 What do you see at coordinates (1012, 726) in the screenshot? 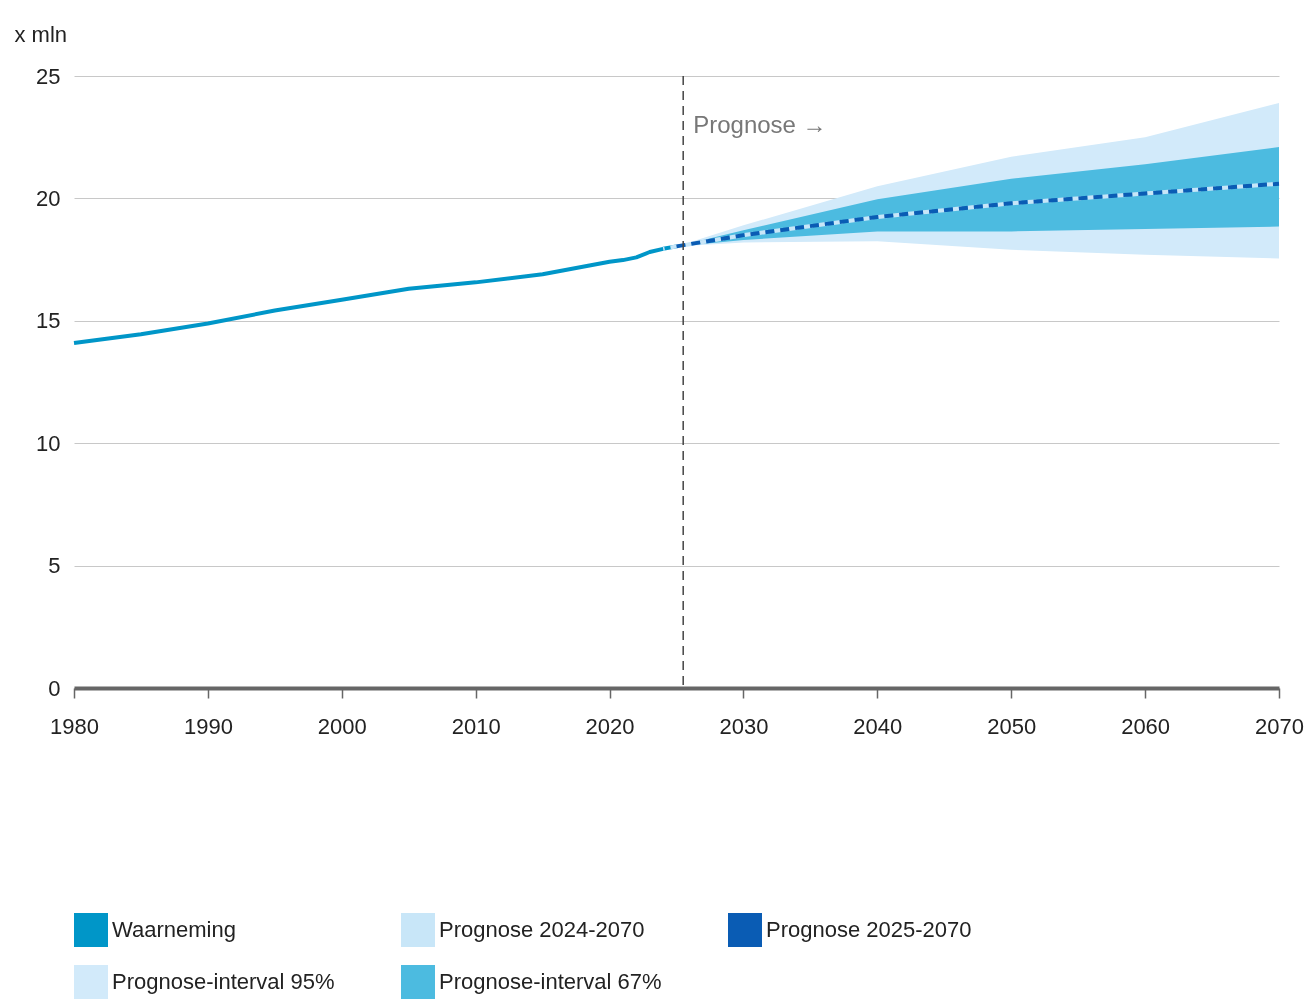
I see `x-tick-label: 2050` at bounding box center [1012, 726].